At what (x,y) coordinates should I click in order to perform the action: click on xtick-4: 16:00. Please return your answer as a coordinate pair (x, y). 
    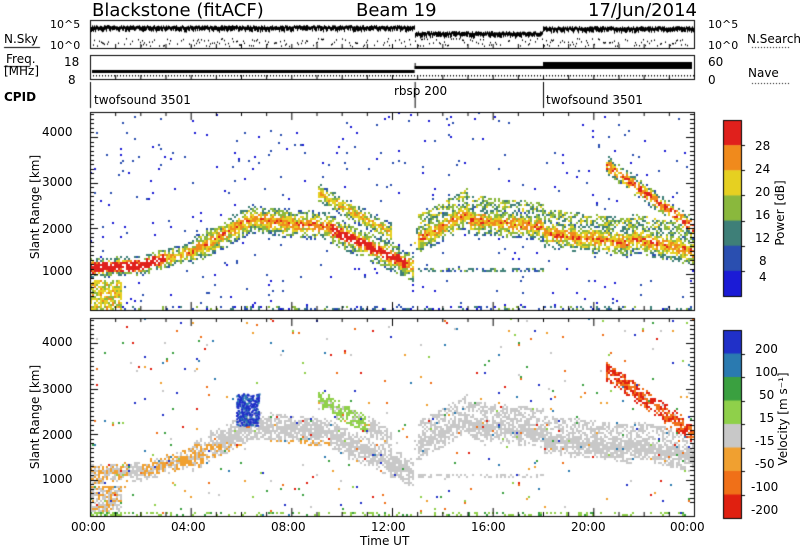
    Looking at the image, I should click on (488, 527).